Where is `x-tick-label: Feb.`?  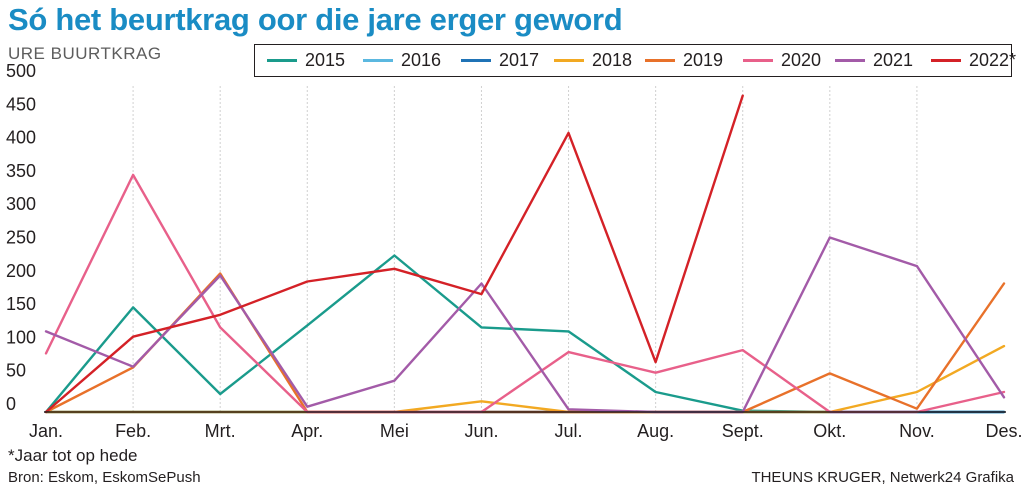
x-tick-label: Feb. is located at coordinates (133, 431).